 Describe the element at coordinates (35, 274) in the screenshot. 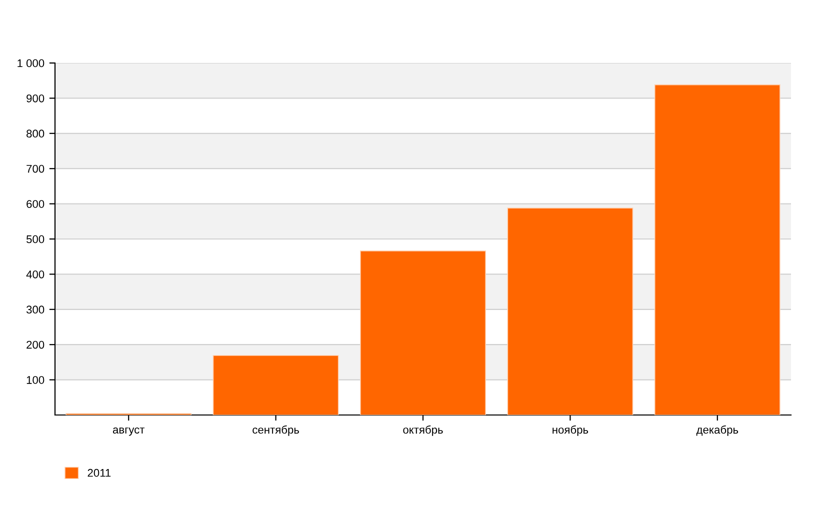

I see `y-tick-label: 400` at that location.